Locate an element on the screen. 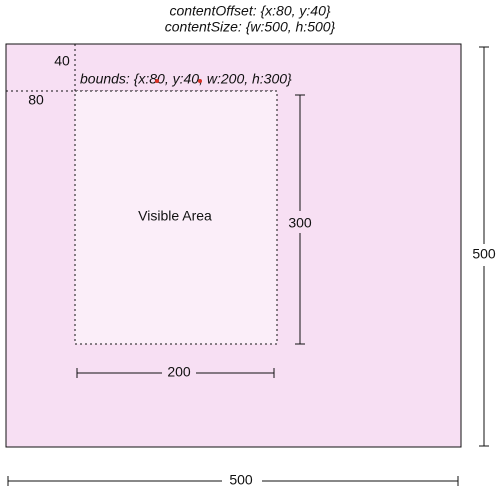 The height and width of the screenshot is (489, 500). bounds-label: bounds: {x:80, y:40, w:200, h:300} is located at coordinates (186, 79).